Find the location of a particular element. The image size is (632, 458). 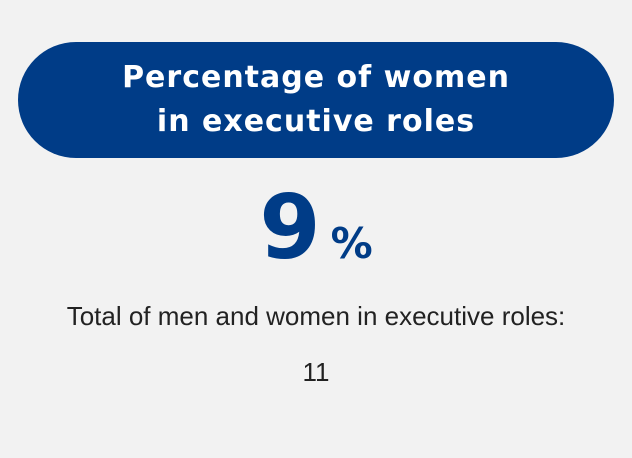

card-title: Percentage of women in executive roles is located at coordinates (316, 99).